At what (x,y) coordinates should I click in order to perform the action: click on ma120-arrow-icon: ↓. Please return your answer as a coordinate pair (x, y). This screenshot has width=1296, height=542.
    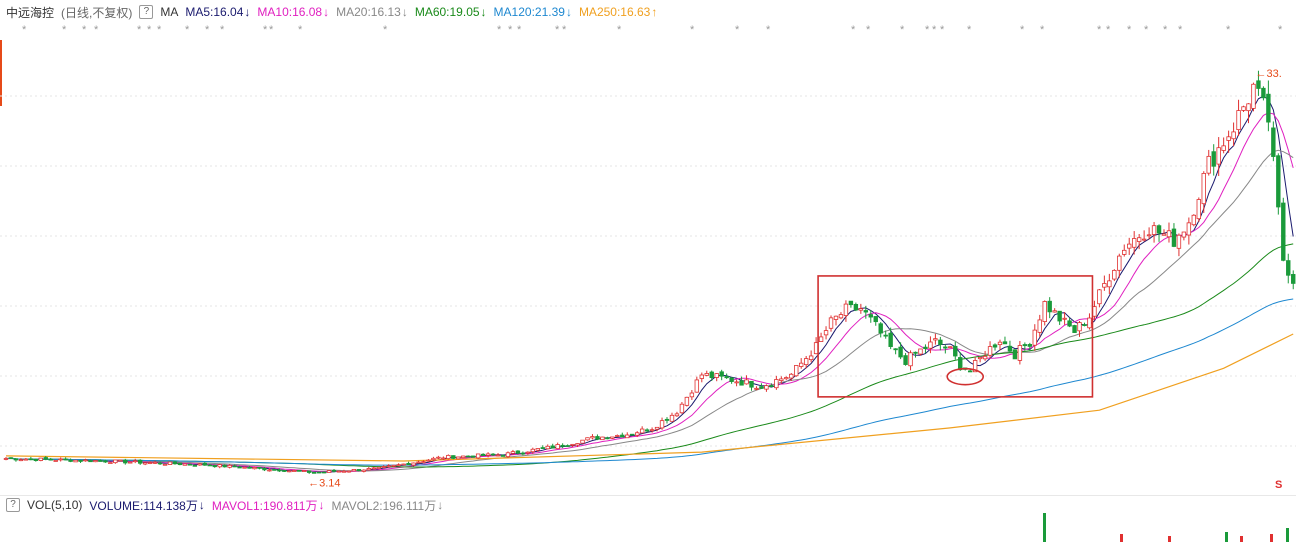
    Looking at the image, I should click on (568, 12).